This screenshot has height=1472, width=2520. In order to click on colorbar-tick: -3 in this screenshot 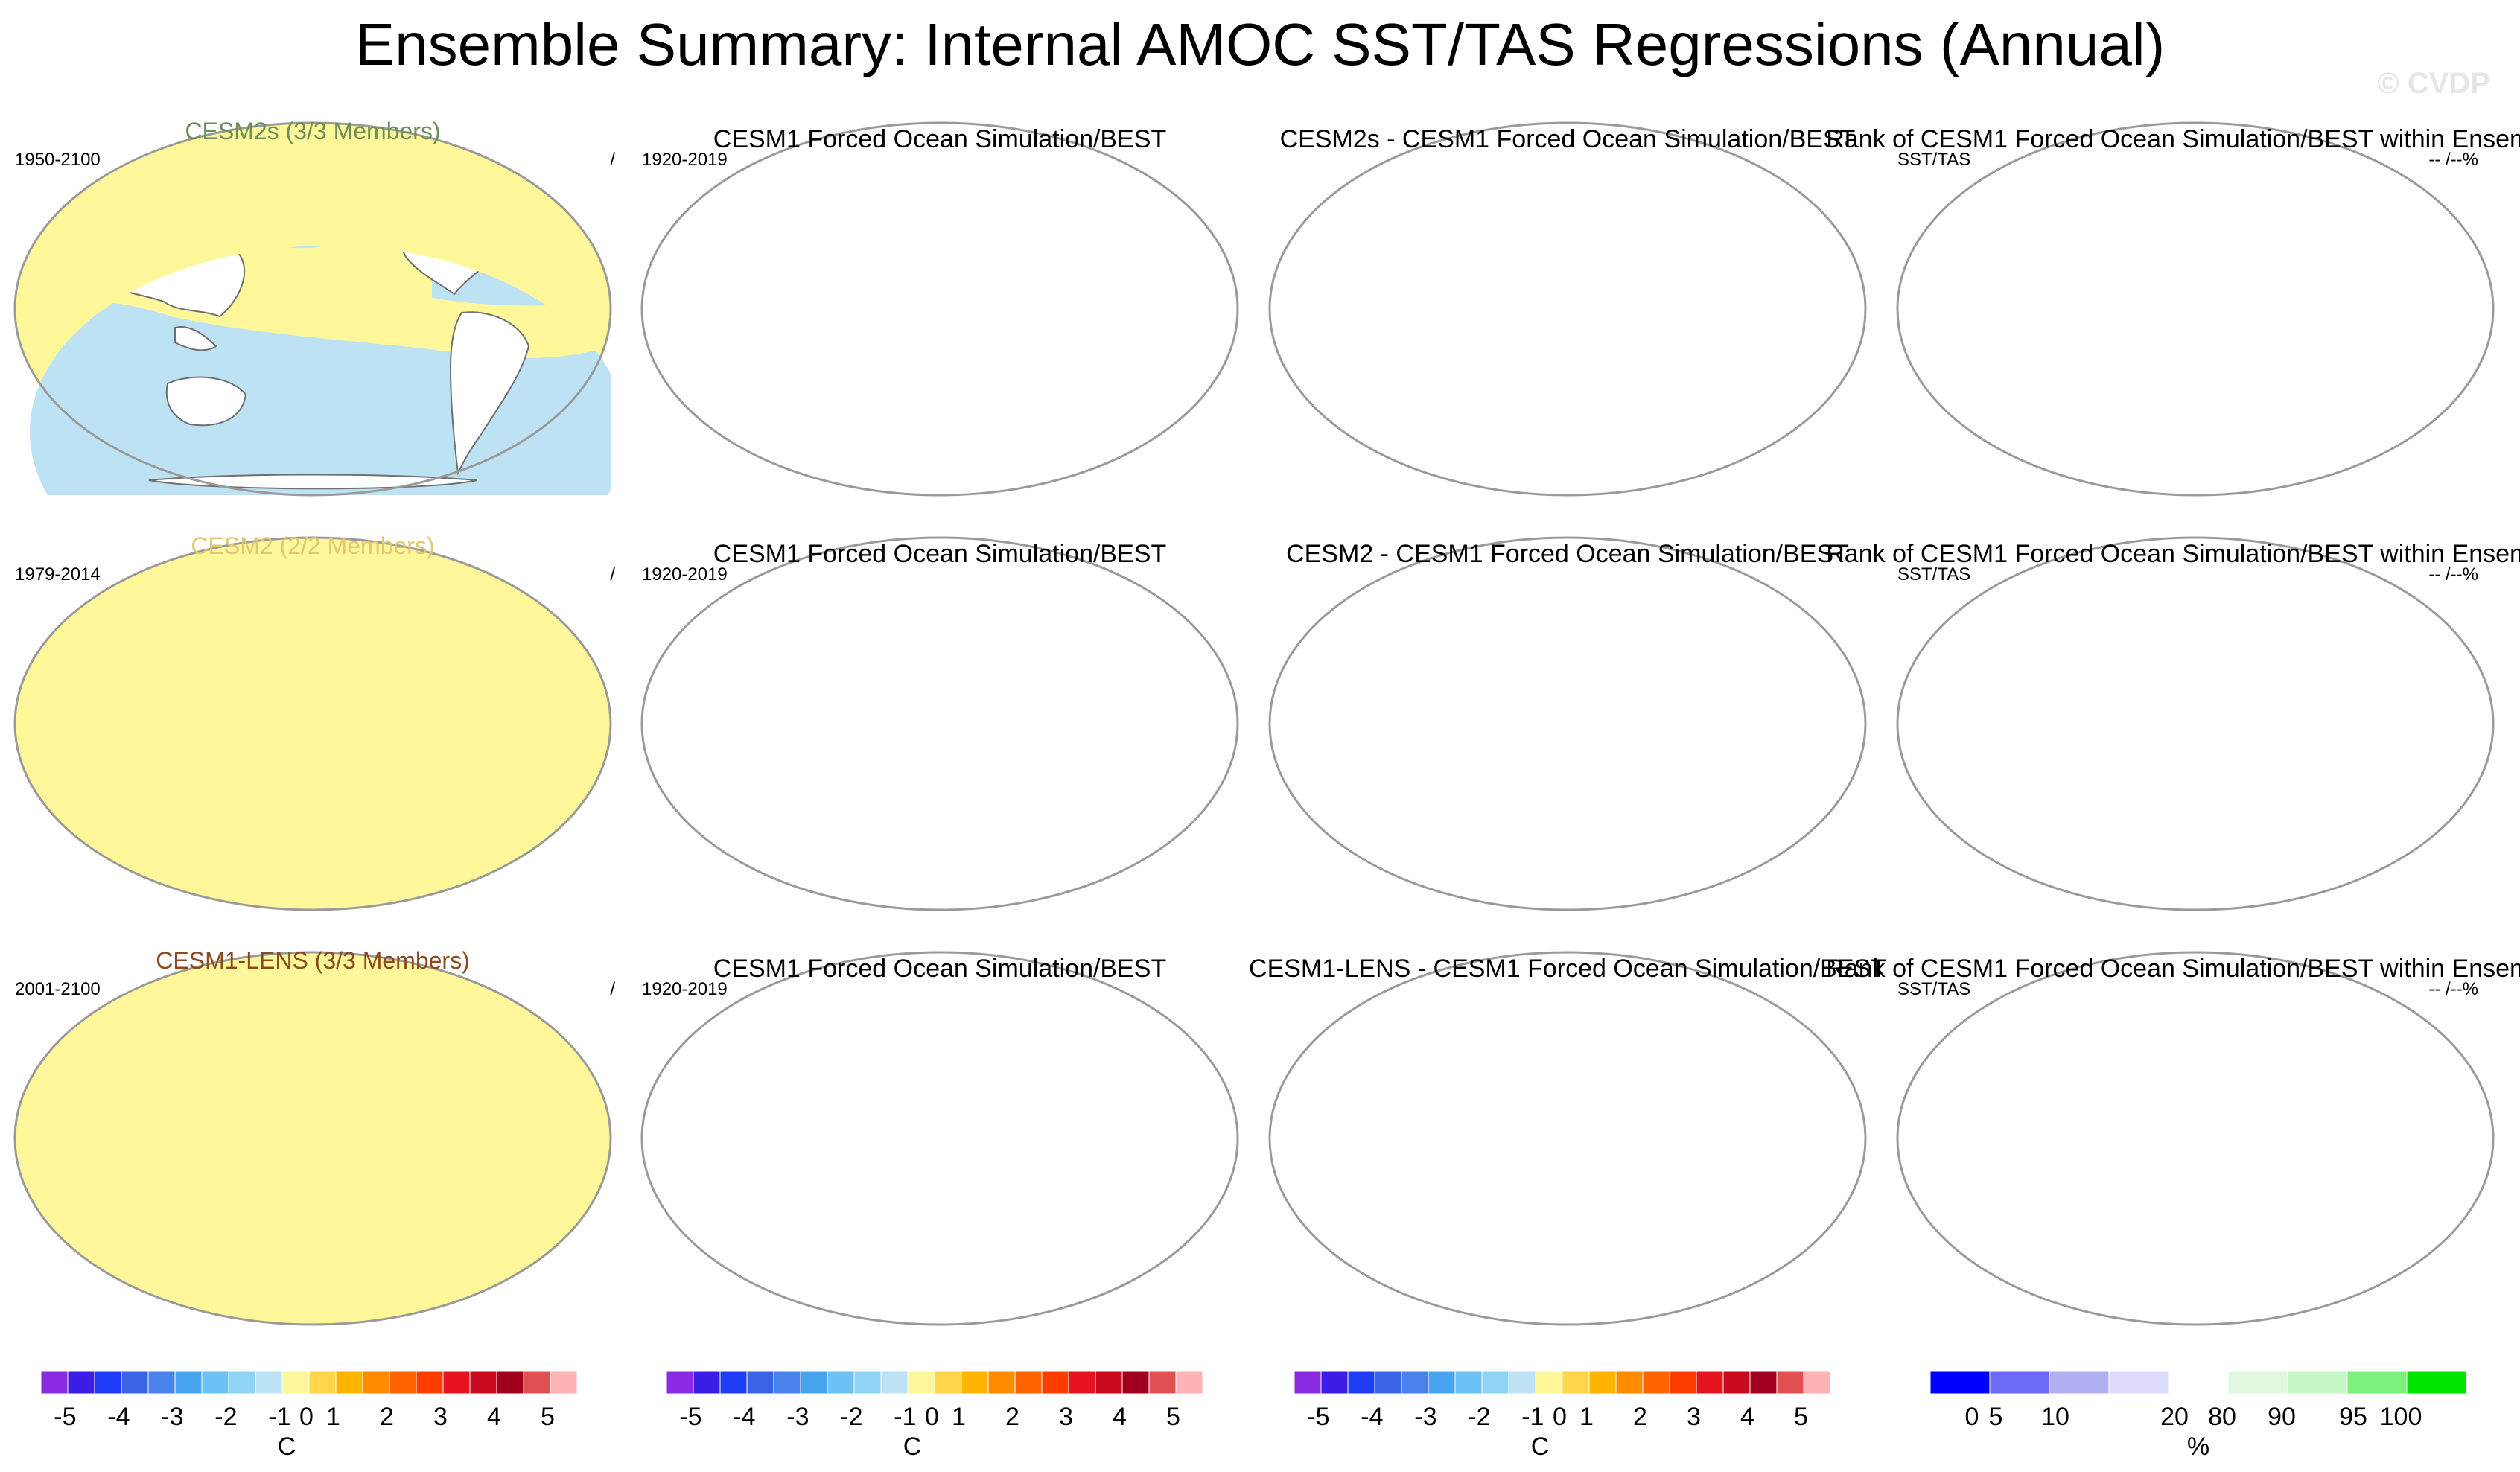, I will do `click(1425, 1417)`.